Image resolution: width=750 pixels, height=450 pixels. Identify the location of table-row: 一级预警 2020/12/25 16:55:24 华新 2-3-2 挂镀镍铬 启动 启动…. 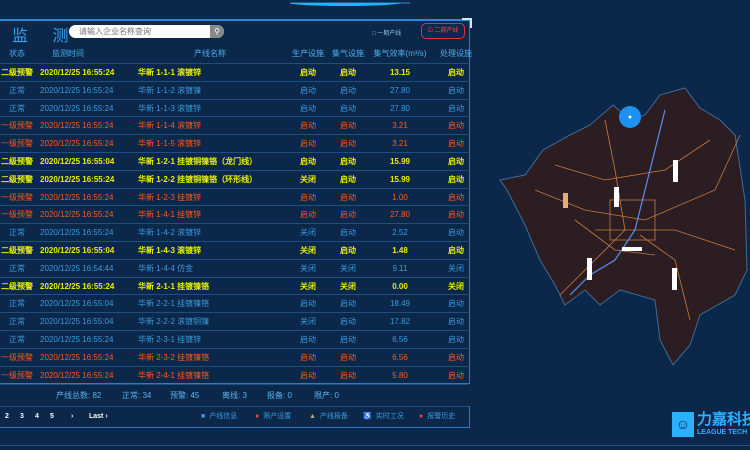
(234, 356).